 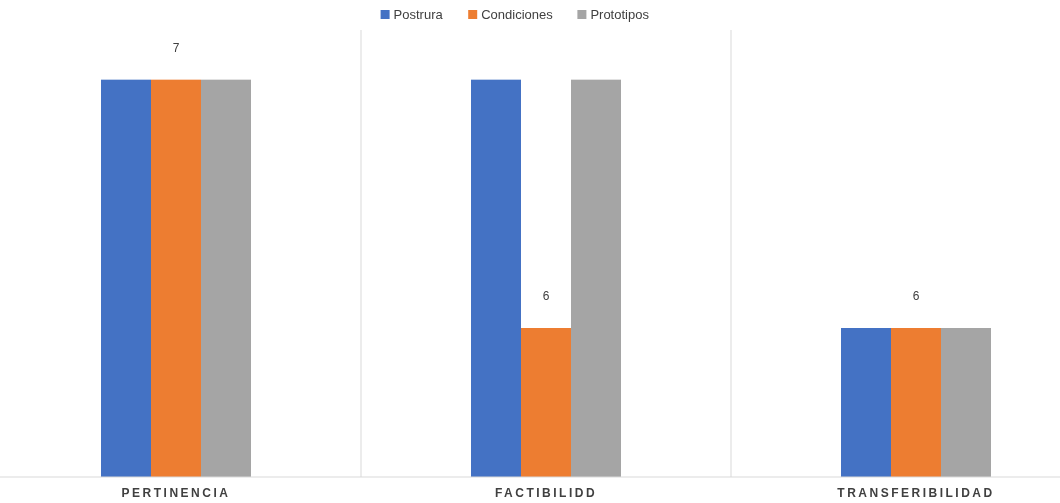 I want to click on x-tick-label: TRANSFERIBILIDAD, so click(x=916, y=493).